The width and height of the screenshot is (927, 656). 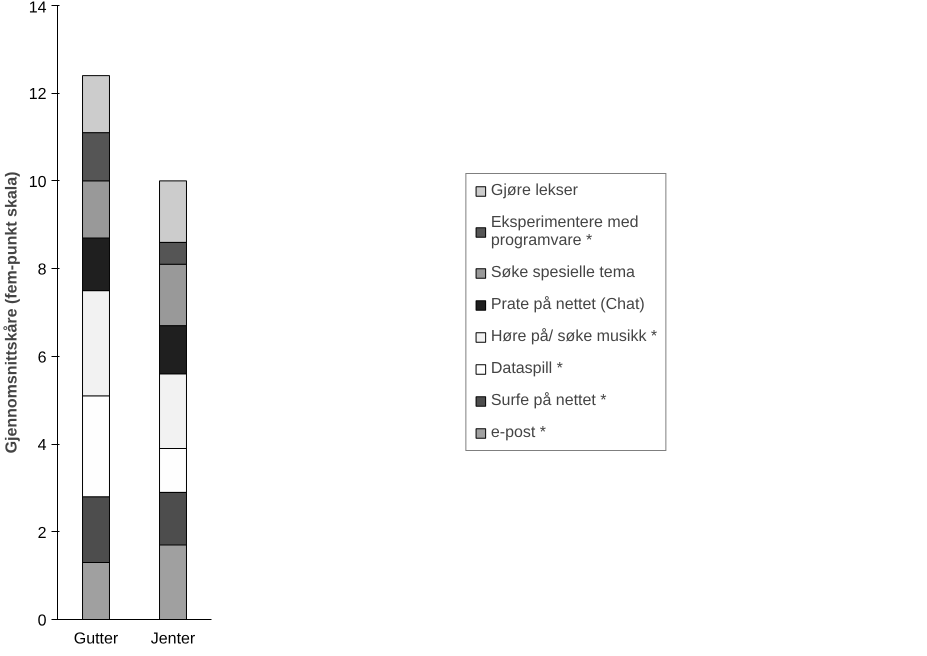 What do you see at coordinates (574, 337) in the screenshot?
I see `legend-label: Høre på/ søke musikk *` at bounding box center [574, 337].